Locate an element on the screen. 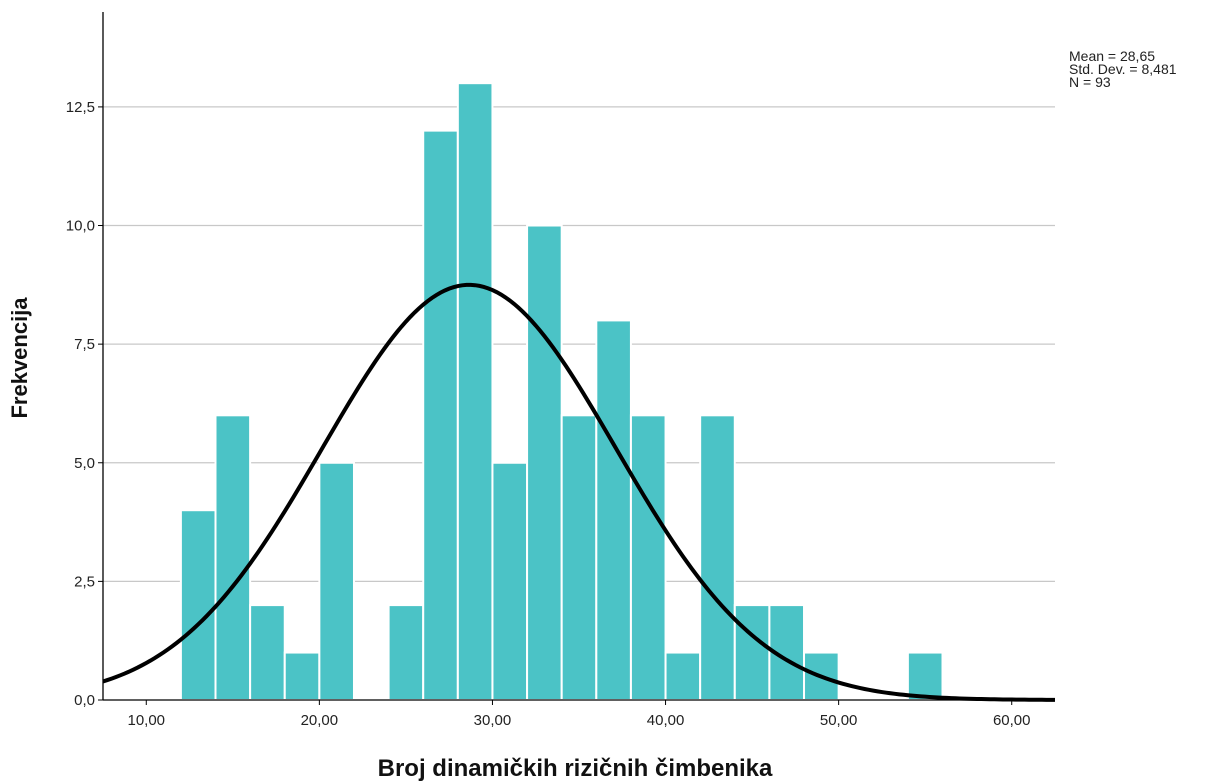  n-label: N = 93 is located at coordinates (1090, 82).